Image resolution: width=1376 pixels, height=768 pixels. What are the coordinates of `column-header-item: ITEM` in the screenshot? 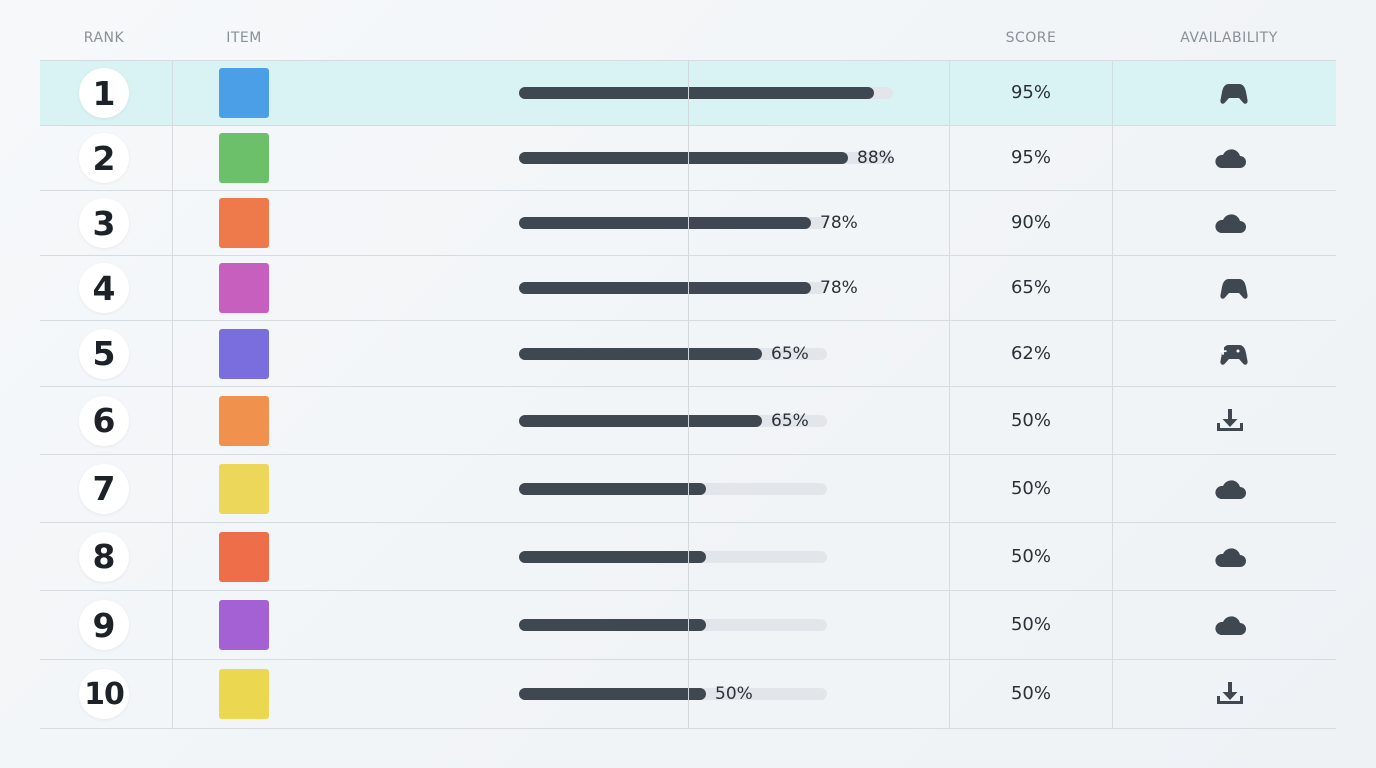 It's located at (244, 38).